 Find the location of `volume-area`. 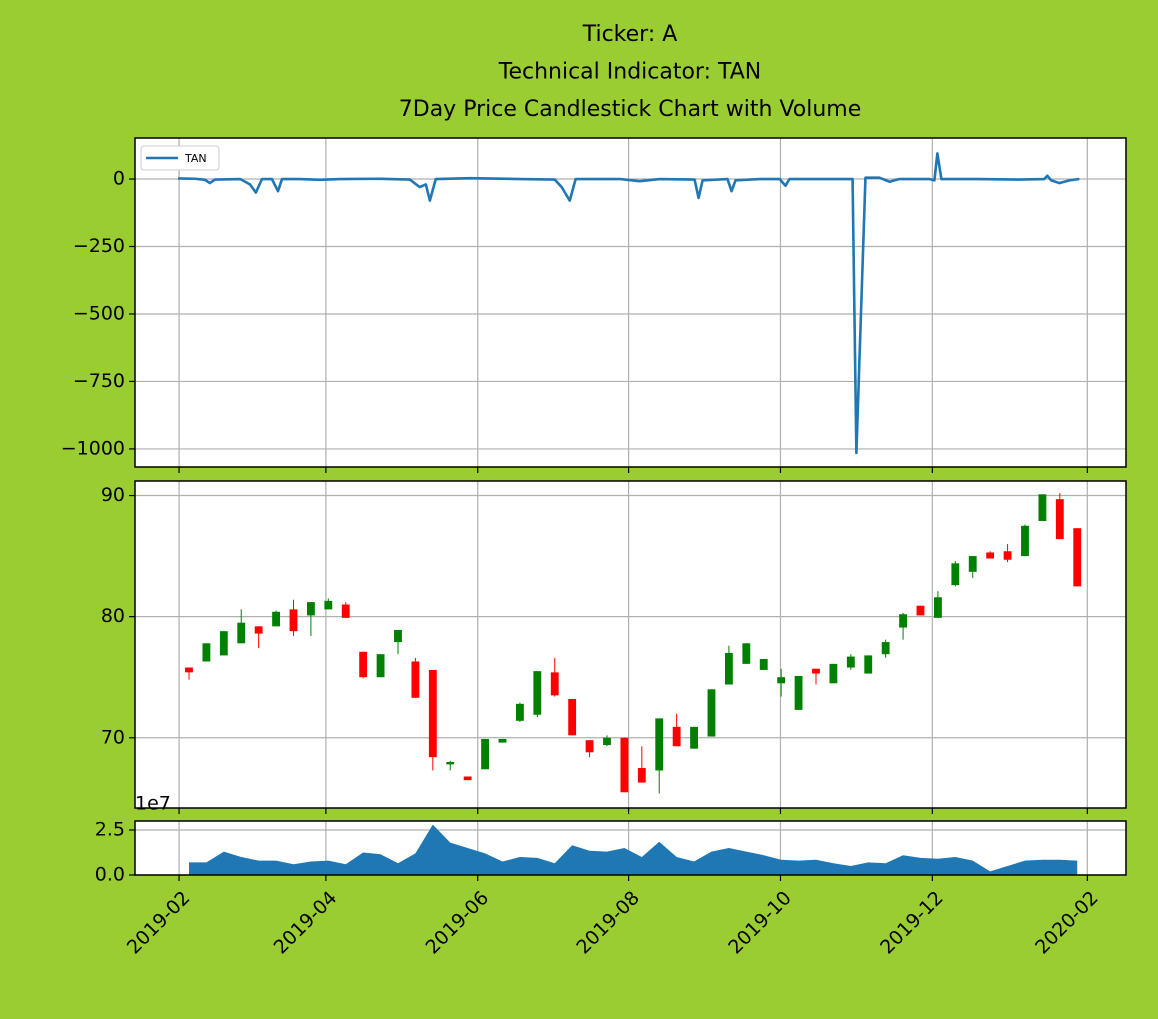

volume-area is located at coordinates (633, 849).